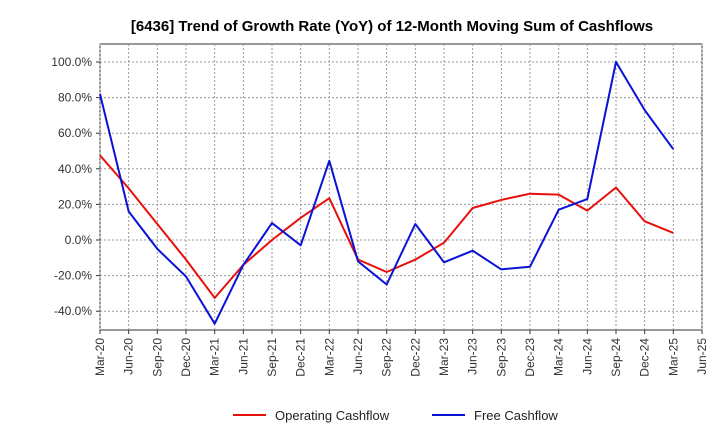 The image size is (720, 440). Describe the element at coordinates (516, 415) in the screenshot. I see `legend-label: Free Cashflow` at that location.